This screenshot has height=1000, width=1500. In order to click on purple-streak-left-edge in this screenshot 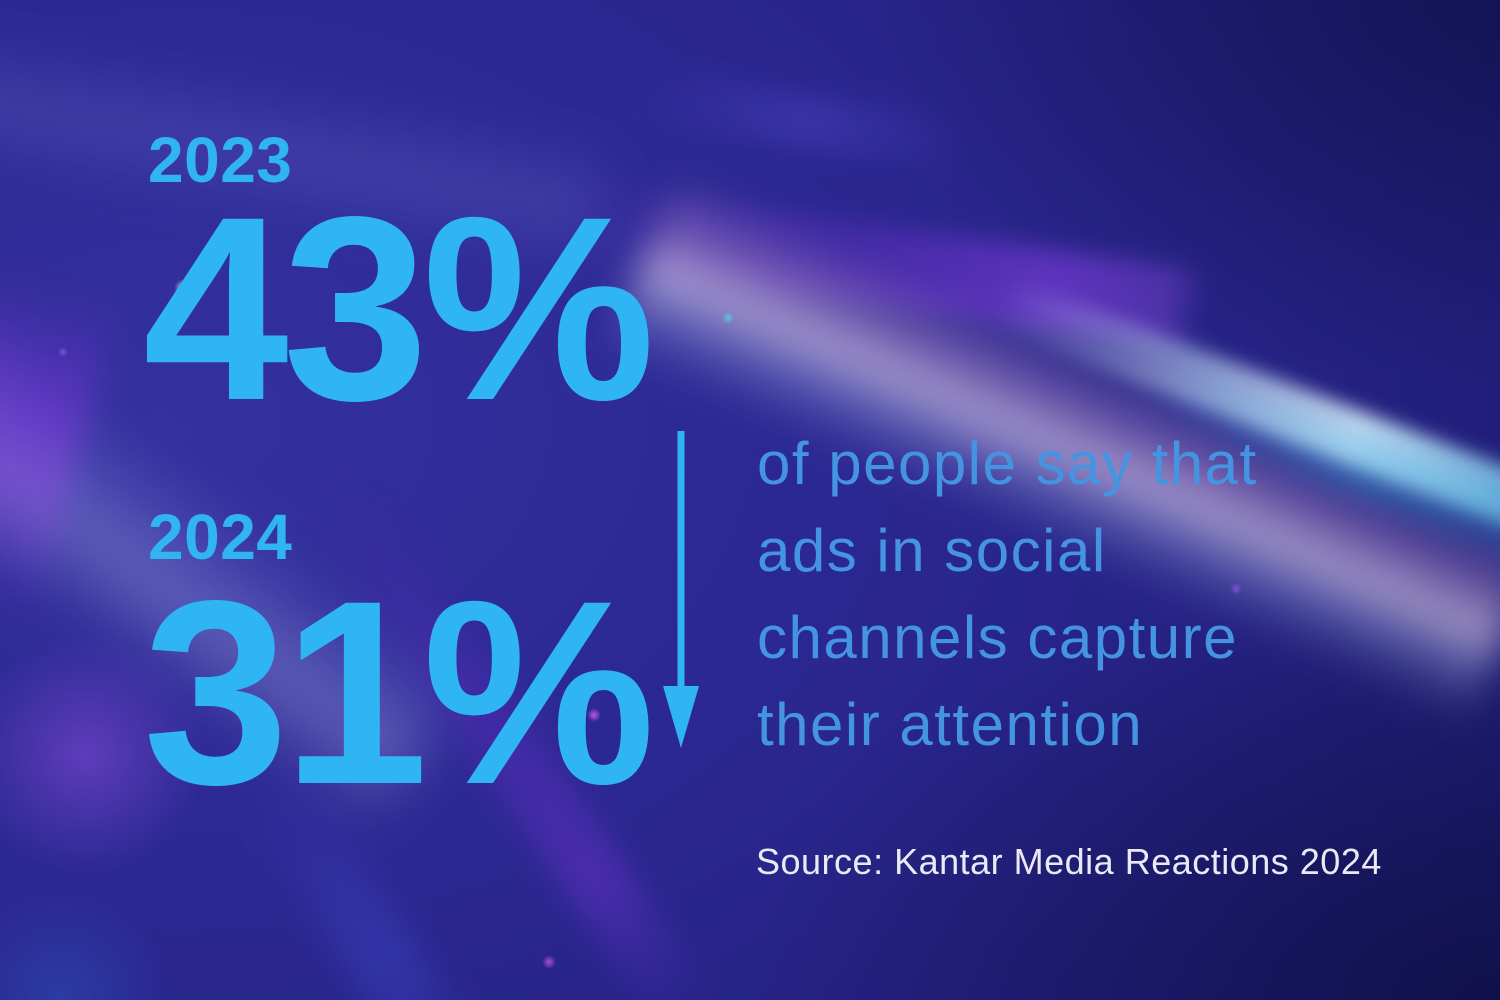, I will do `click(60, 440)`.